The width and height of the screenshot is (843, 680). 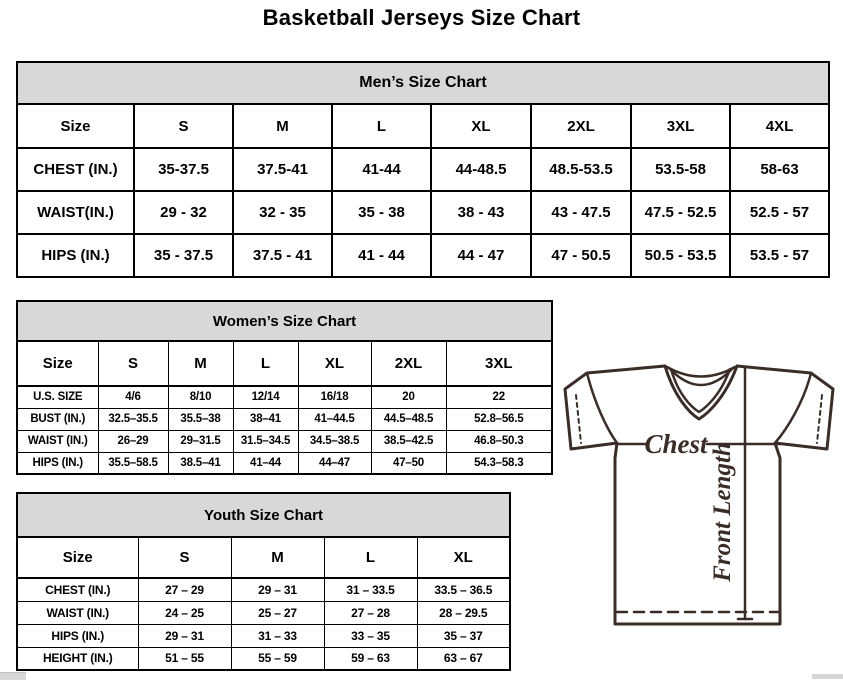 What do you see at coordinates (381, 126) in the screenshot?
I see `mens-column-header: L` at bounding box center [381, 126].